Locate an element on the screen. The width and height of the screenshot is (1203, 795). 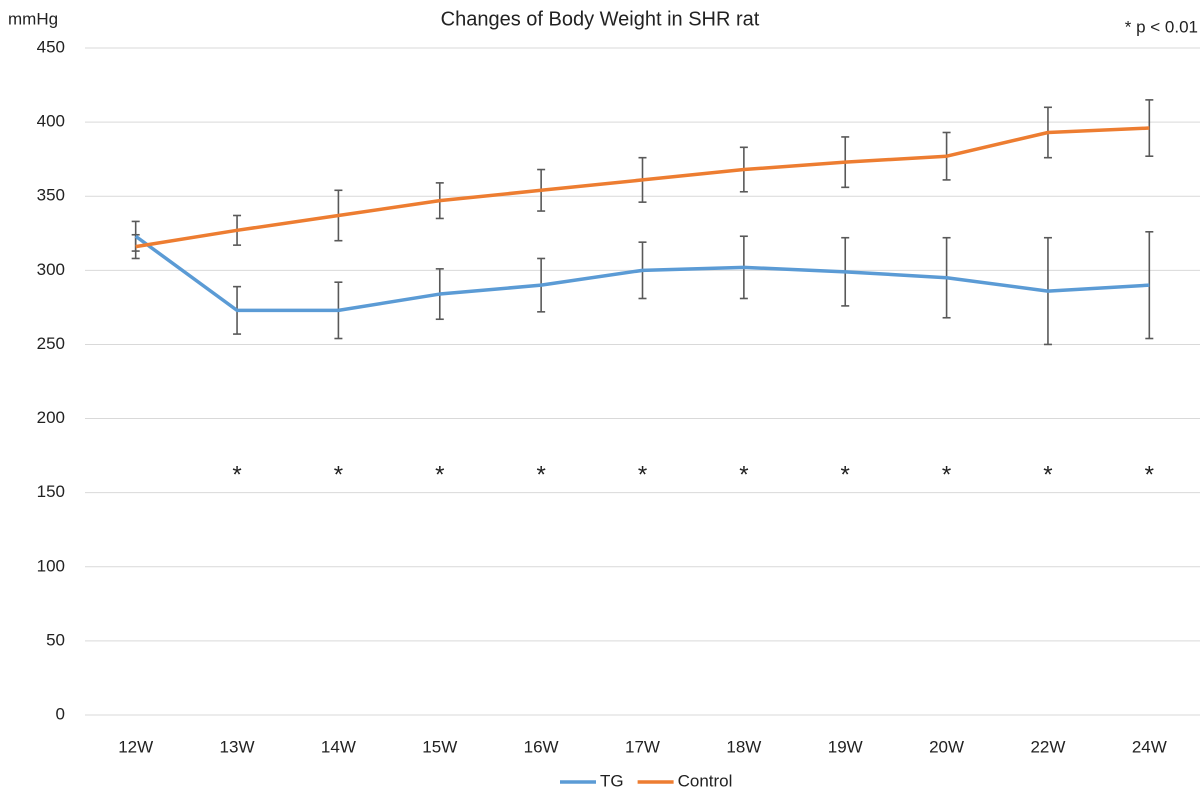
y-tick-label: 0 is located at coordinates (60, 713).